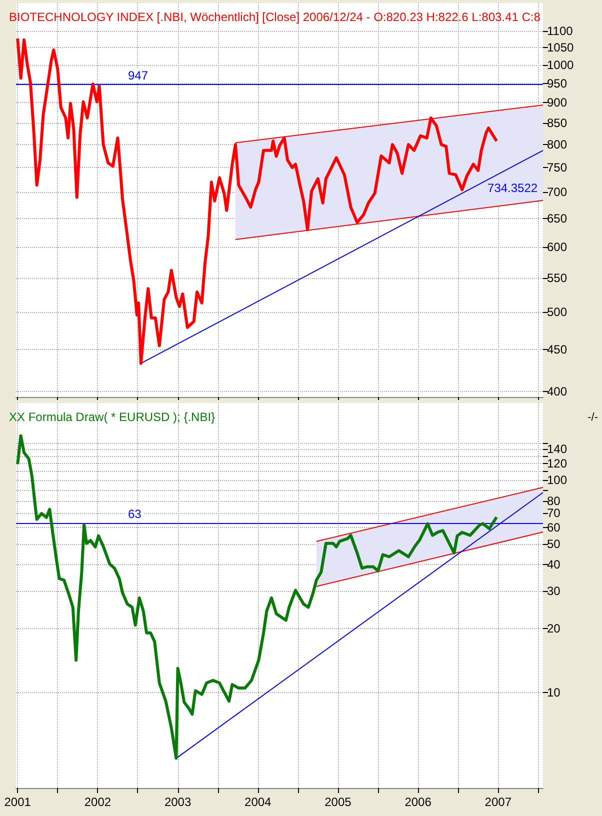 This screenshot has width=602, height=816. I want to click on y-tick-label: 550, so click(557, 278).